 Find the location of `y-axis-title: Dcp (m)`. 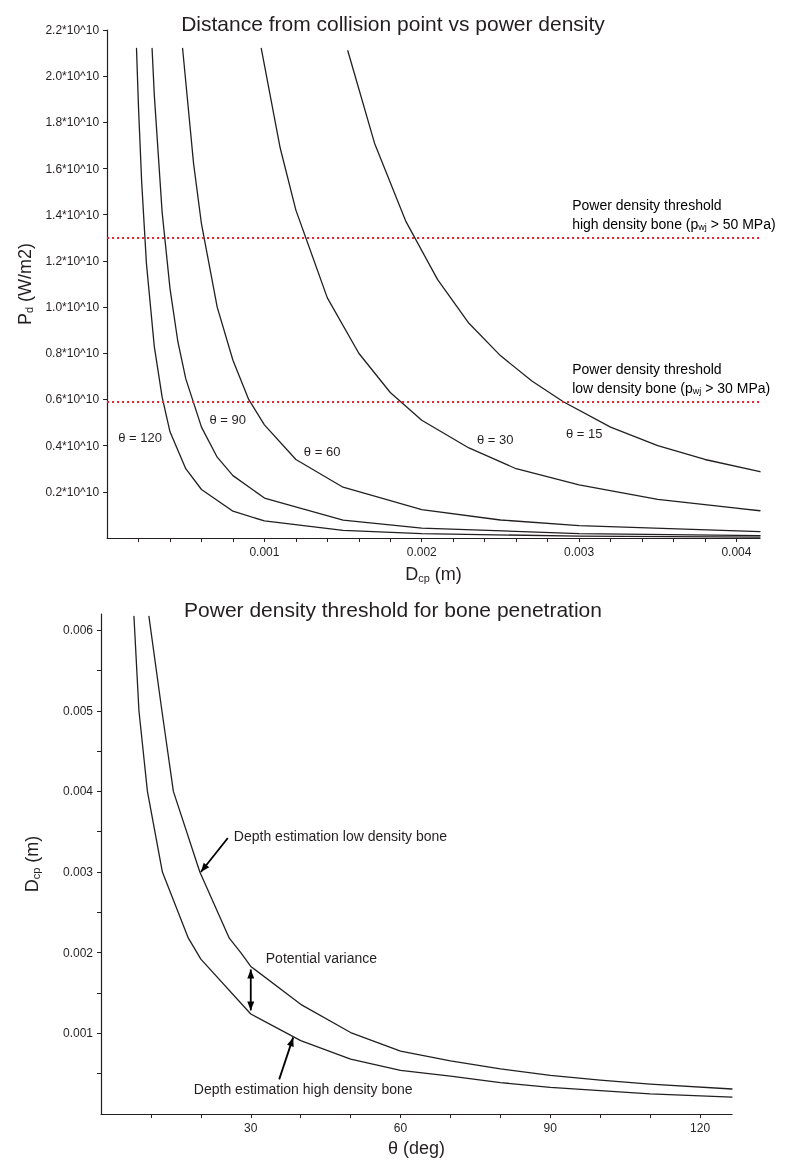

y-axis-title: Dcp (m) is located at coordinates (31, 864).